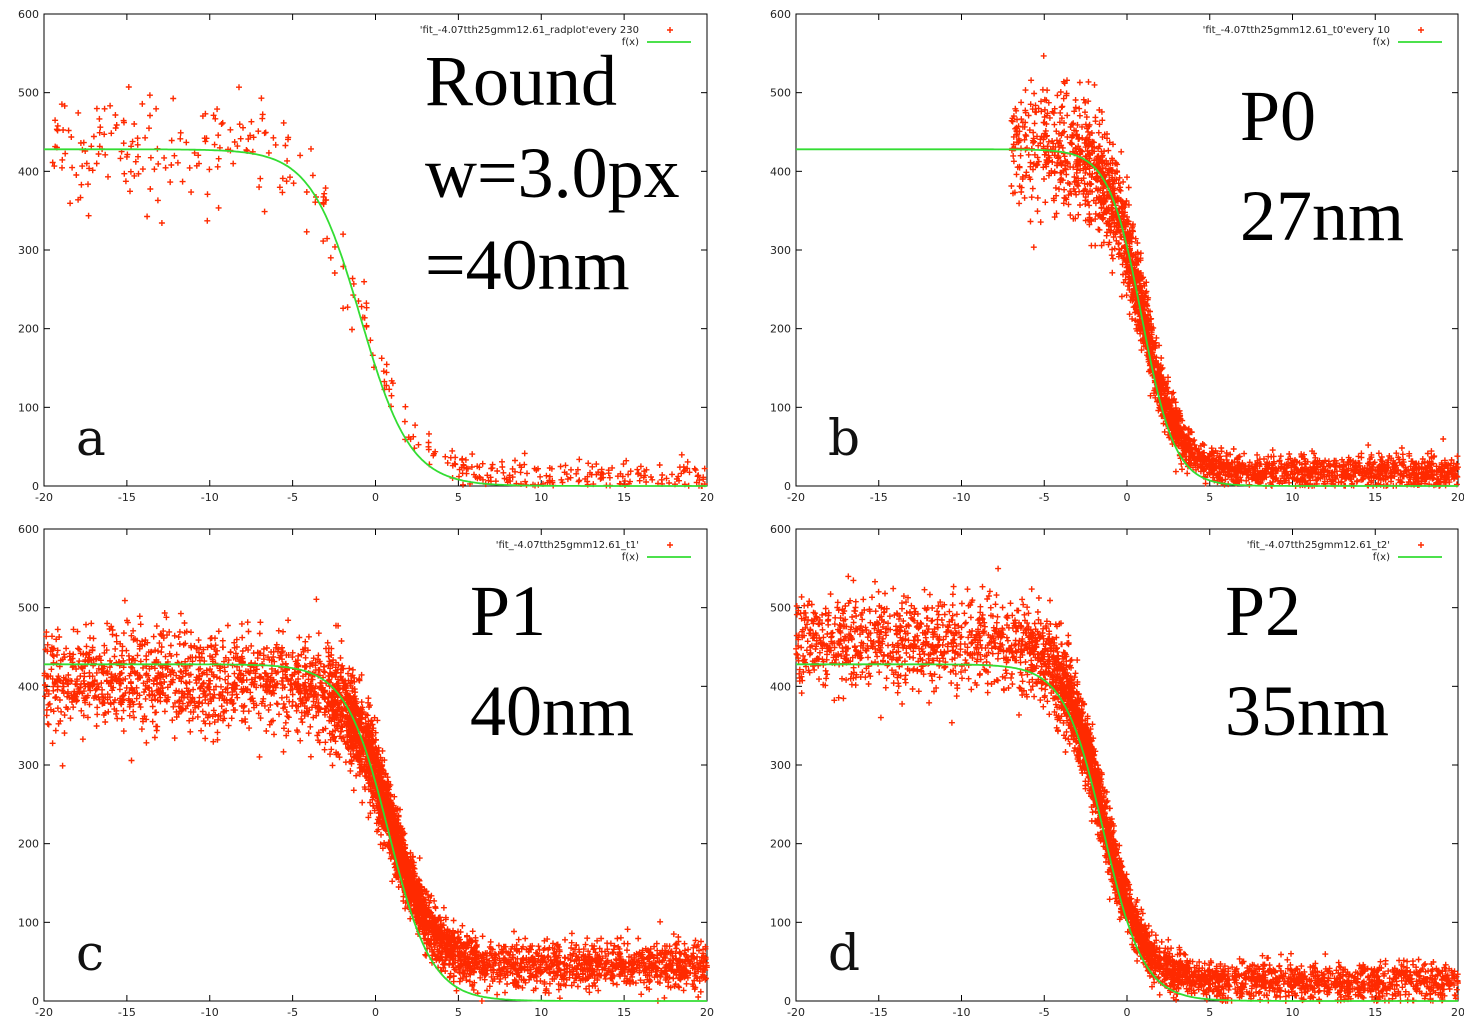  I want to click on annotation-line: 40nm, so click(552, 711).